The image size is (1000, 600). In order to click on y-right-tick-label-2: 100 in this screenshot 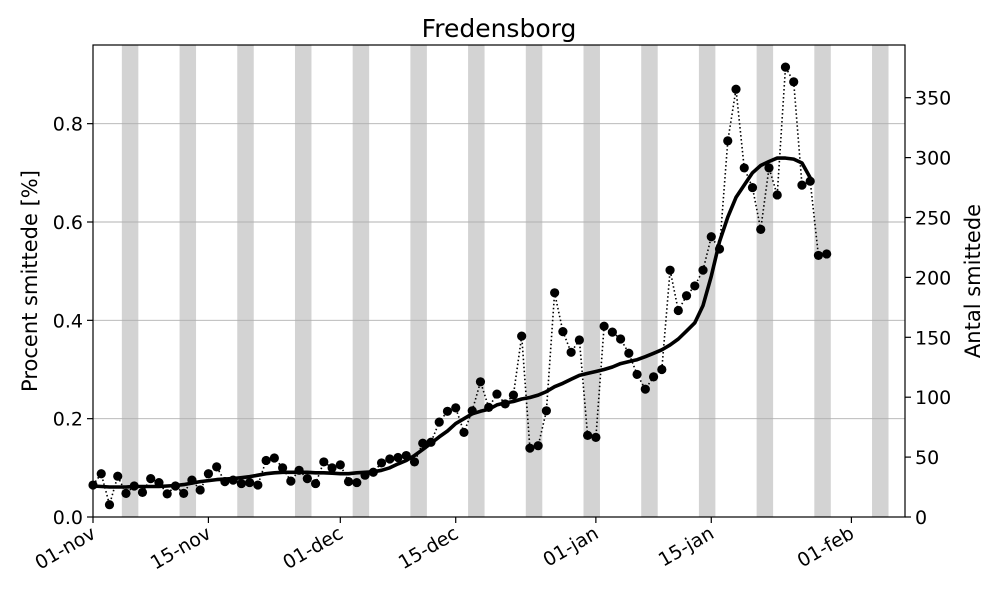, I will do `click(933, 398)`.